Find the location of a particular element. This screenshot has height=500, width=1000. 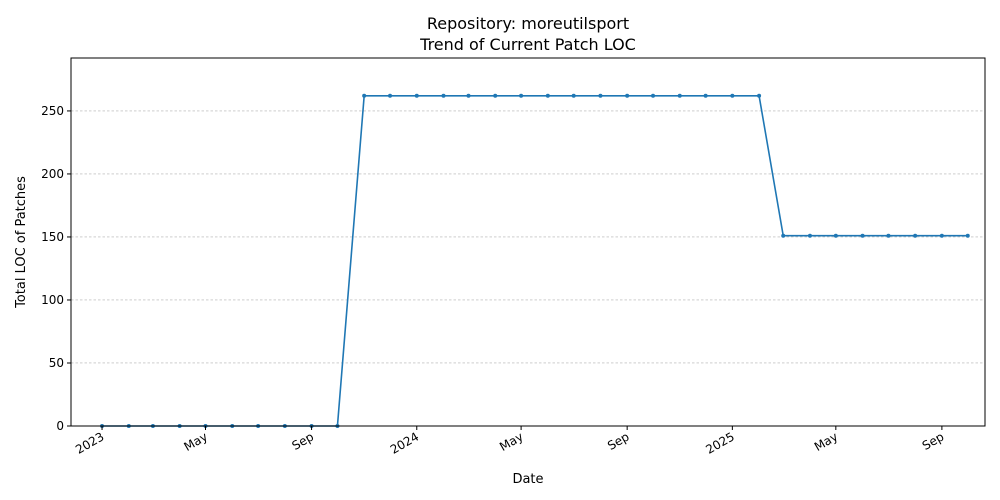

y-tick-label: 100 is located at coordinates (52, 300).